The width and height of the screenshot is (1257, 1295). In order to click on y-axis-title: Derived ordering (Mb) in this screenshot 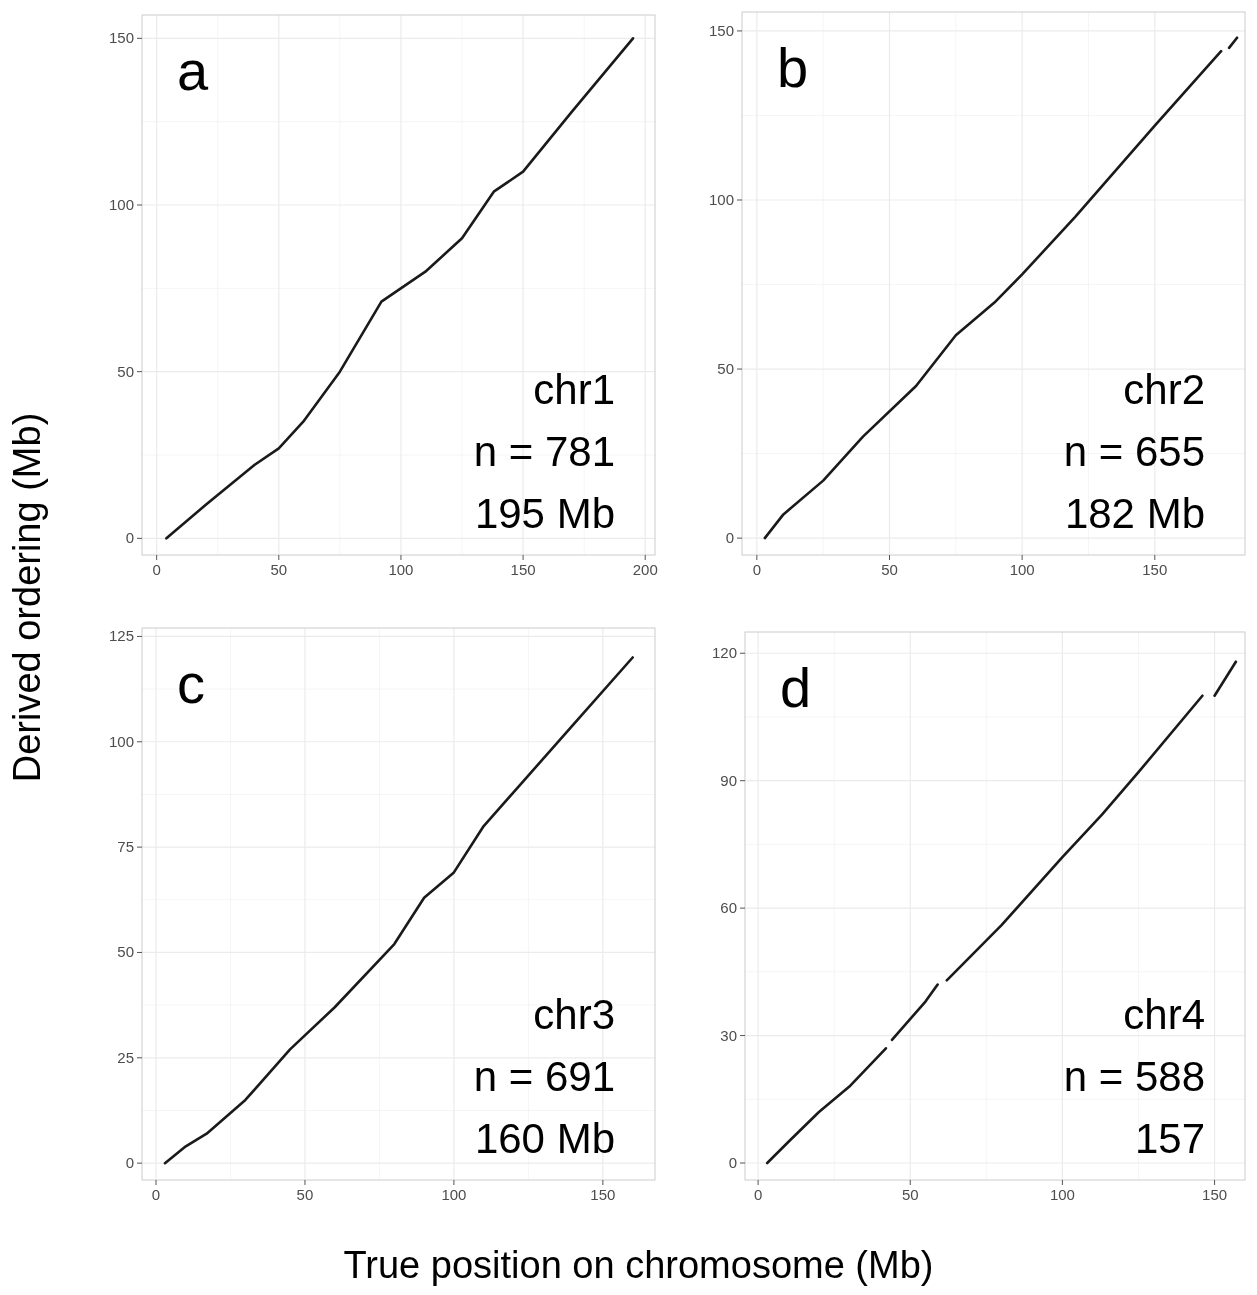, I will do `click(27, 597)`.